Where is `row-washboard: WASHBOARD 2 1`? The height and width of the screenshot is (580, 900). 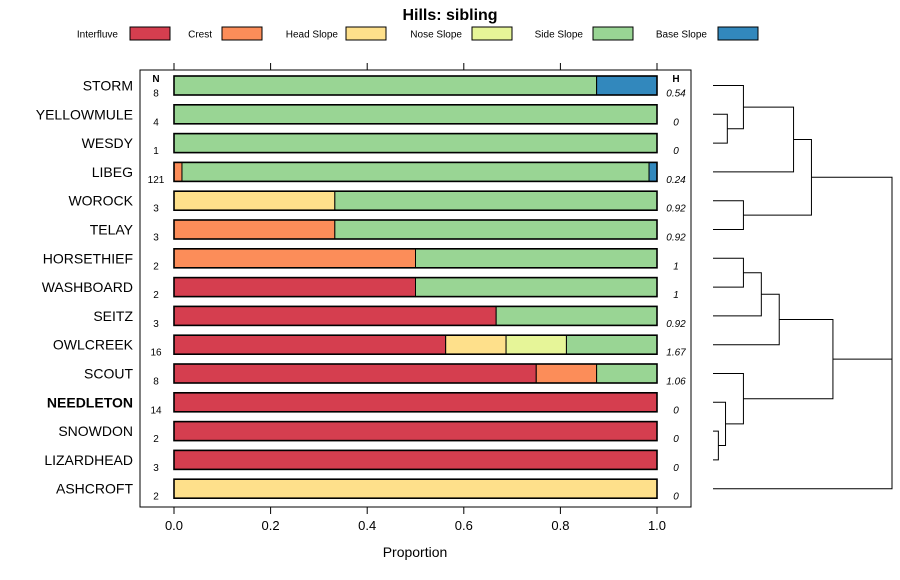
row-washboard: WASHBOARD 2 1 is located at coordinates (360, 288).